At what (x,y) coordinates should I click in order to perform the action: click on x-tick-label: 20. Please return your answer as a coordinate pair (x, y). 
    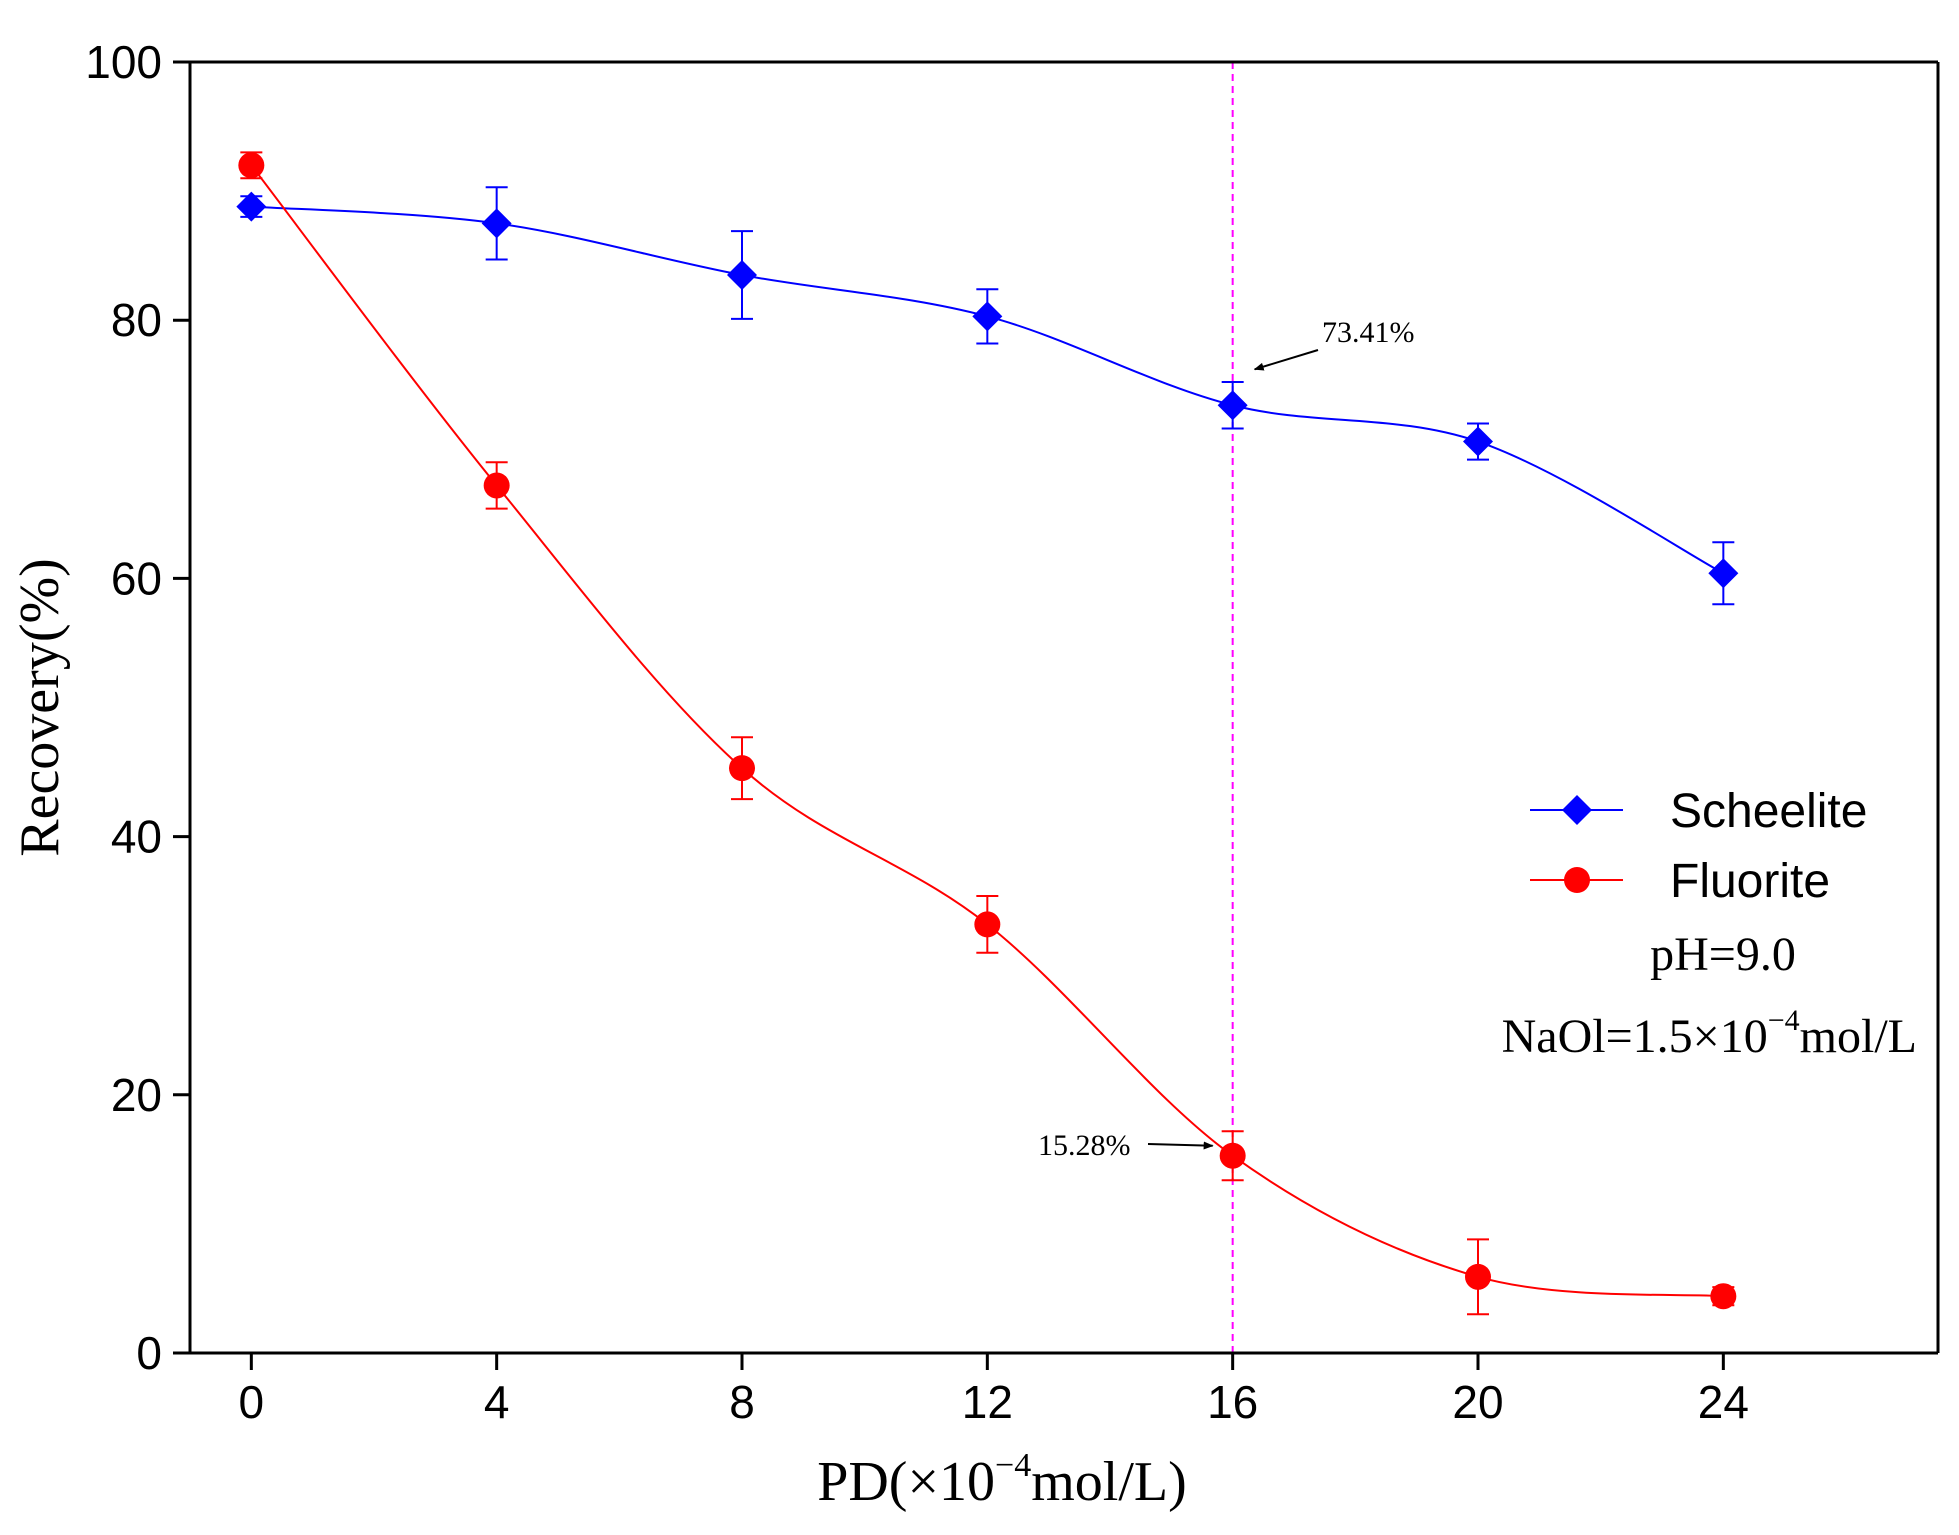
    Looking at the image, I should click on (1477, 1402).